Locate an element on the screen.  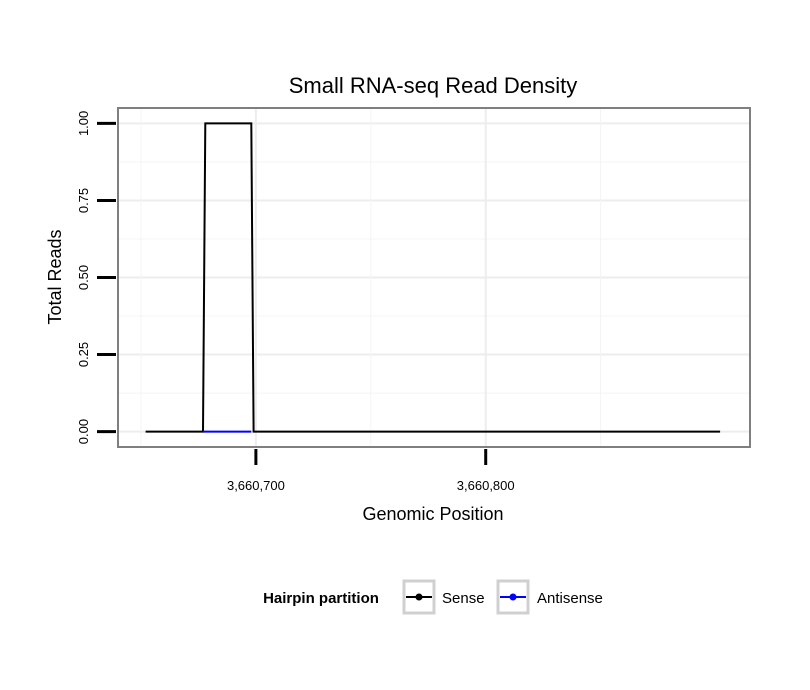
x-axis: 3,660,700 3,660,800 is located at coordinates (371, 471).